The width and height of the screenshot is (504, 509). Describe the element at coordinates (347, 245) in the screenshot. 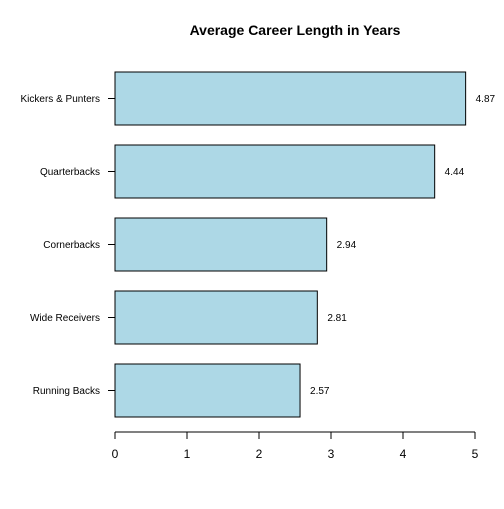

I see `value-label: 2.94` at that location.